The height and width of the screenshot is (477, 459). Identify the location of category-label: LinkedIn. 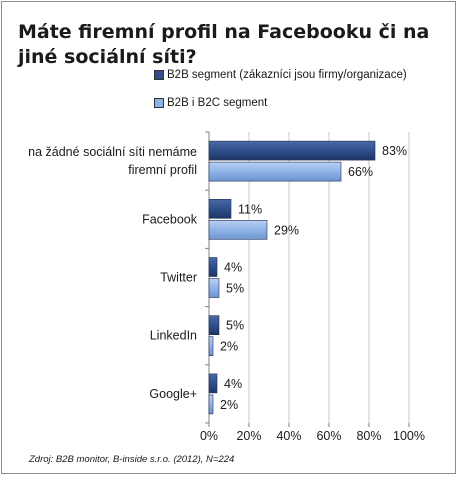
(173, 336).